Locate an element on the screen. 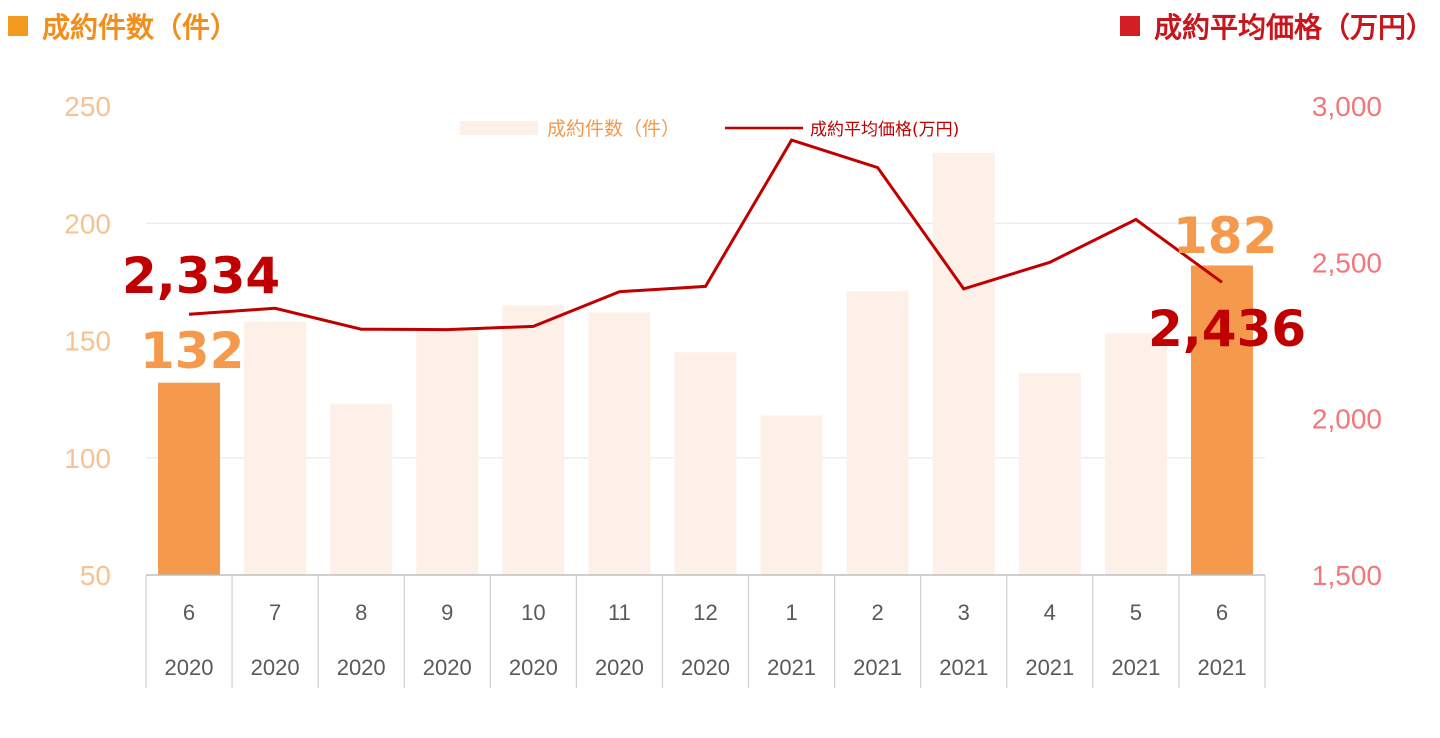 The height and width of the screenshot is (738, 1440). right-tick-label: 3,000 is located at coordinates (1347, 106).